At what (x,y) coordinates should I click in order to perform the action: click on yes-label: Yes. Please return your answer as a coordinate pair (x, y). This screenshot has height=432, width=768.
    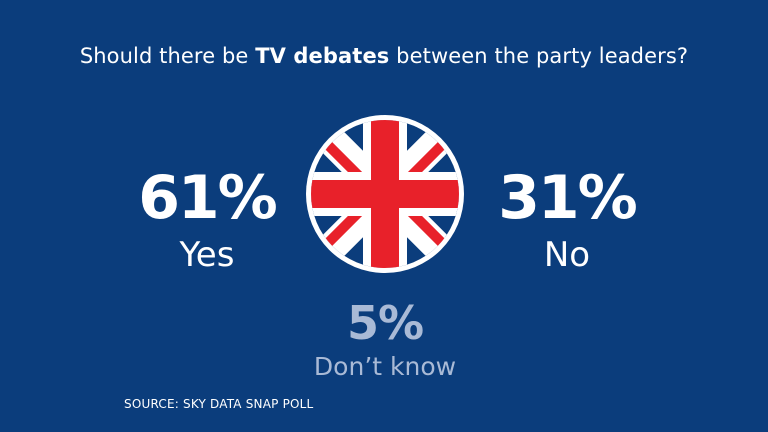
    Looking at the image, I should click on (207, 255).